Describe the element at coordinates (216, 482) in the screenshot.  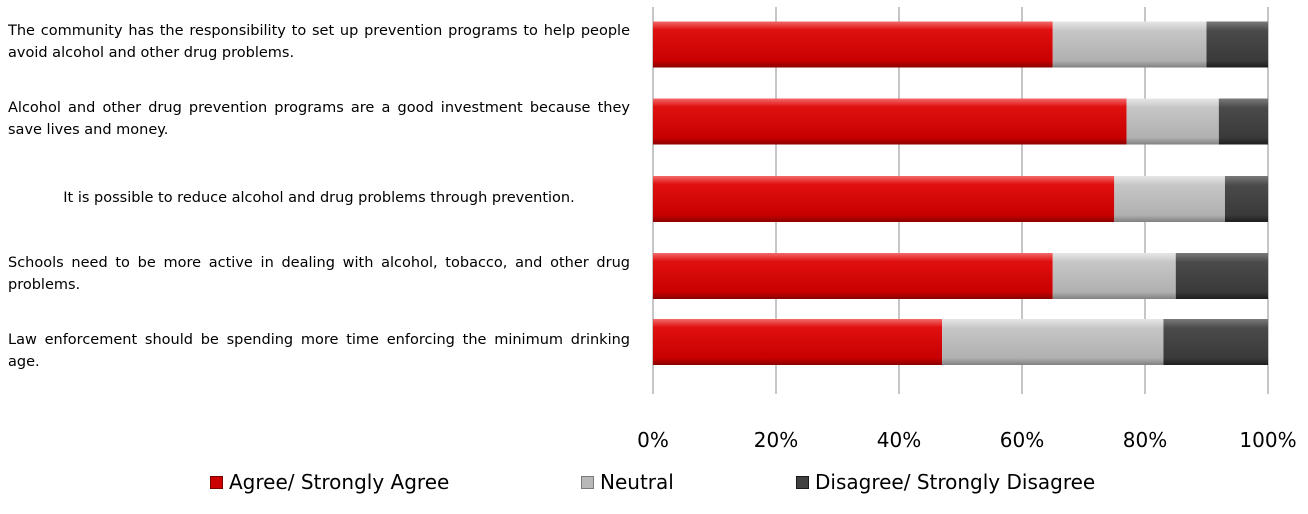
I see `legend-swatch-agree` at that location.